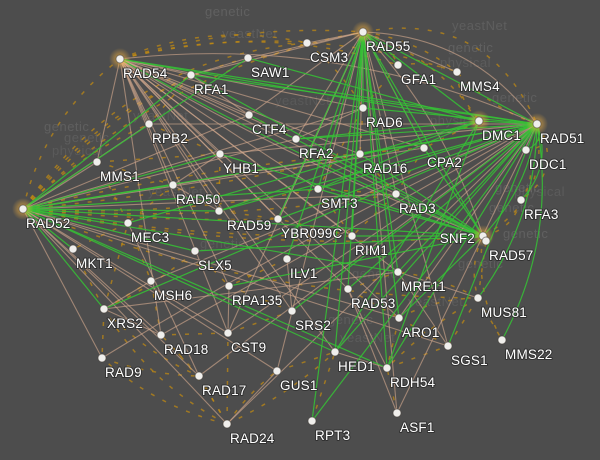 Image resolution: width=600 pixels, height=460 pixels. What do you see at coordinates (526, 150) in the screenshot?
I see `node-DDC1` at bounding box center [526, 150].